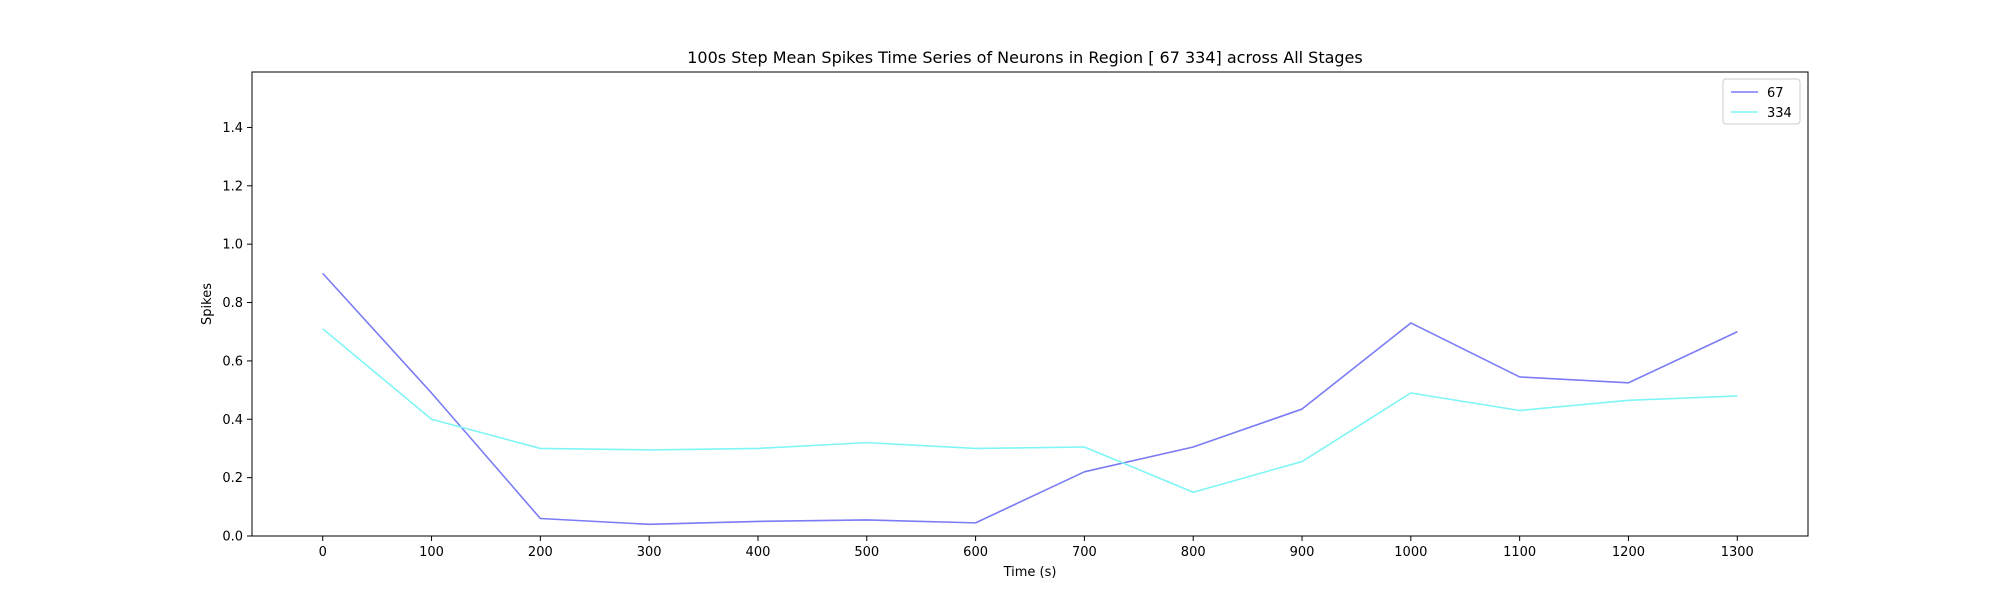  What do you see at coordinates (866, 552) in the screenshot?
I see `x-tick-label: 500` at bounding box center [866, 552].